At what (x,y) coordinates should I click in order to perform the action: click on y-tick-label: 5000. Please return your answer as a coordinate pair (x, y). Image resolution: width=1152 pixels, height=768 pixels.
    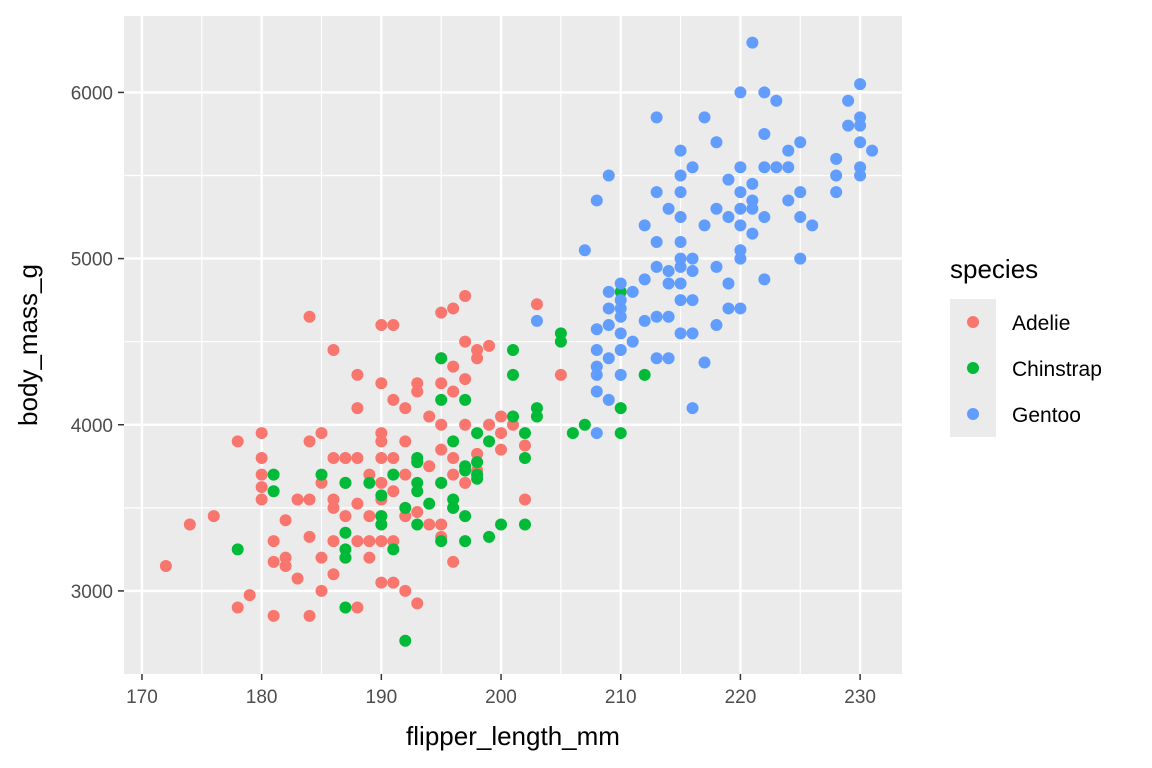
    Looking at the image, I should click on (92, 260).